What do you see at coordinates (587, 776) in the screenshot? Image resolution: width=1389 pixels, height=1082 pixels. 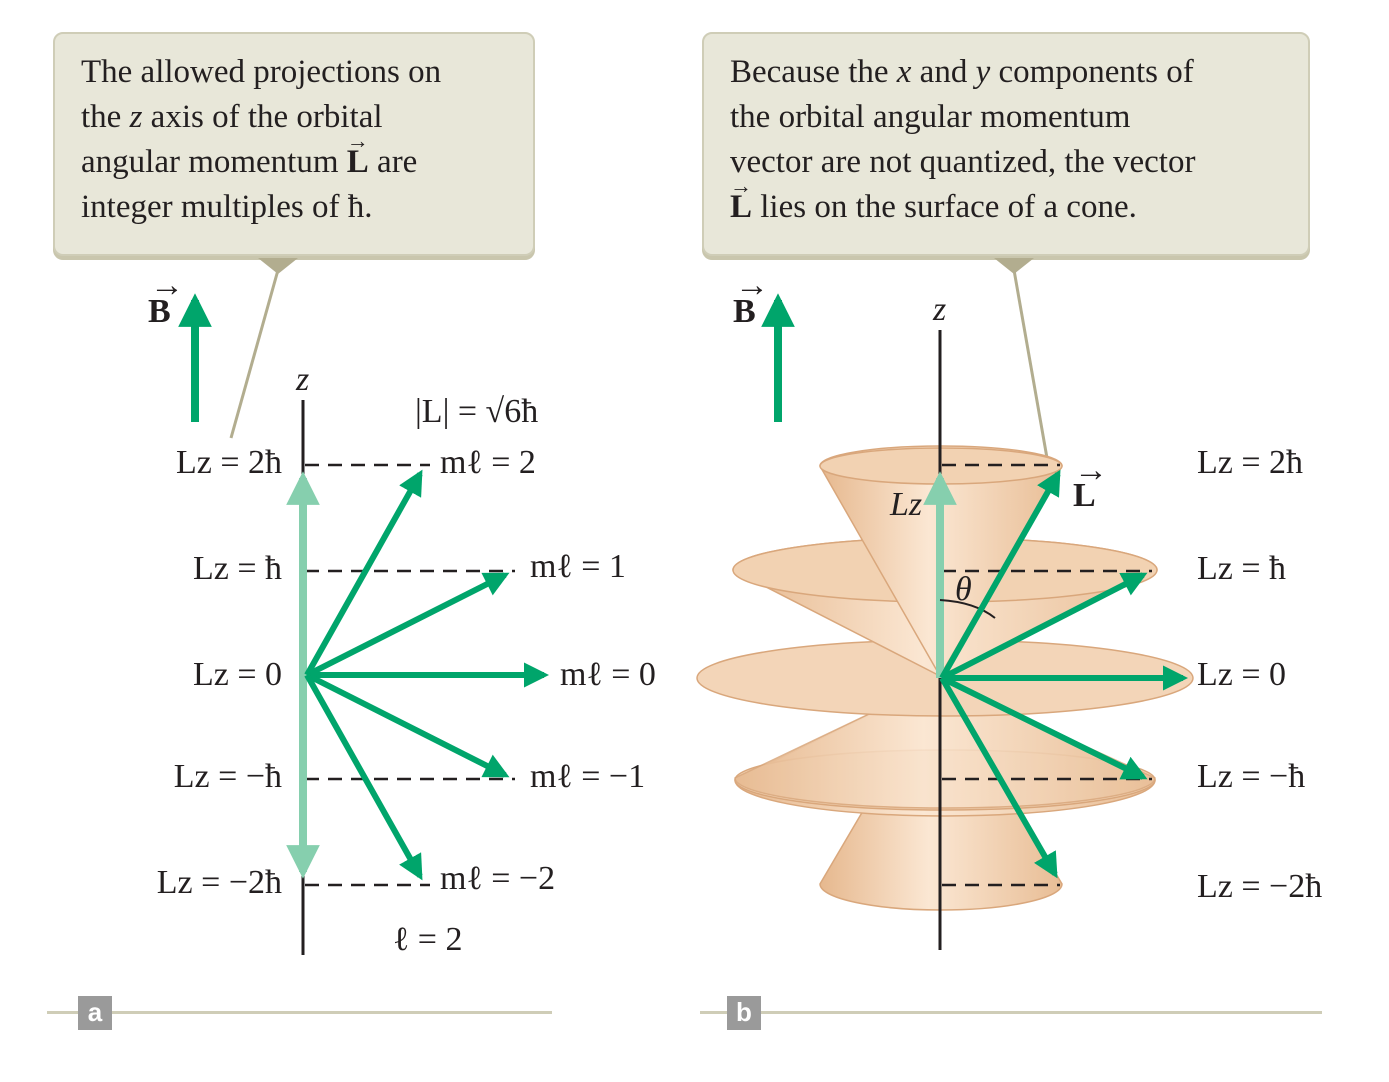 I see `ml-label-neg1: mℓ = −1` at bounding box center [587, 776].